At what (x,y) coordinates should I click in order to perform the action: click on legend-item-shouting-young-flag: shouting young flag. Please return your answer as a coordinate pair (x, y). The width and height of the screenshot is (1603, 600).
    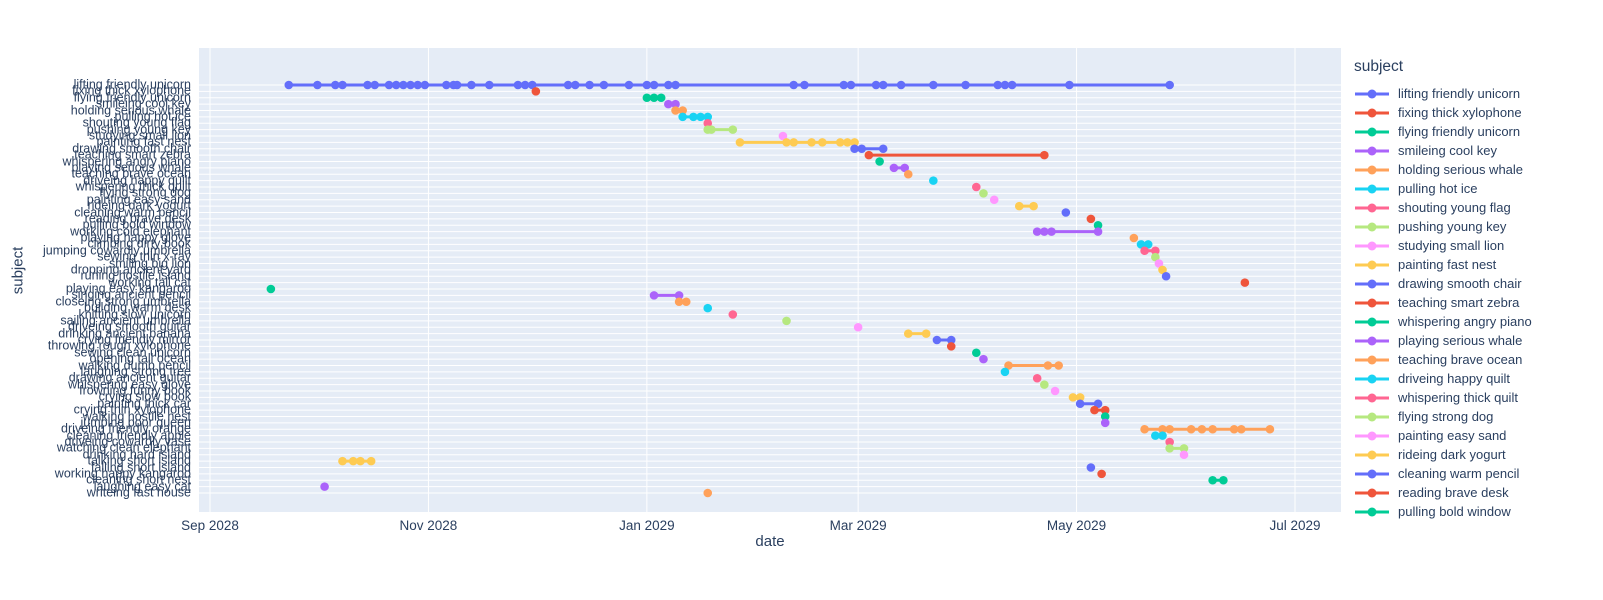
    Looking at the image, I should click on (1476, 207).